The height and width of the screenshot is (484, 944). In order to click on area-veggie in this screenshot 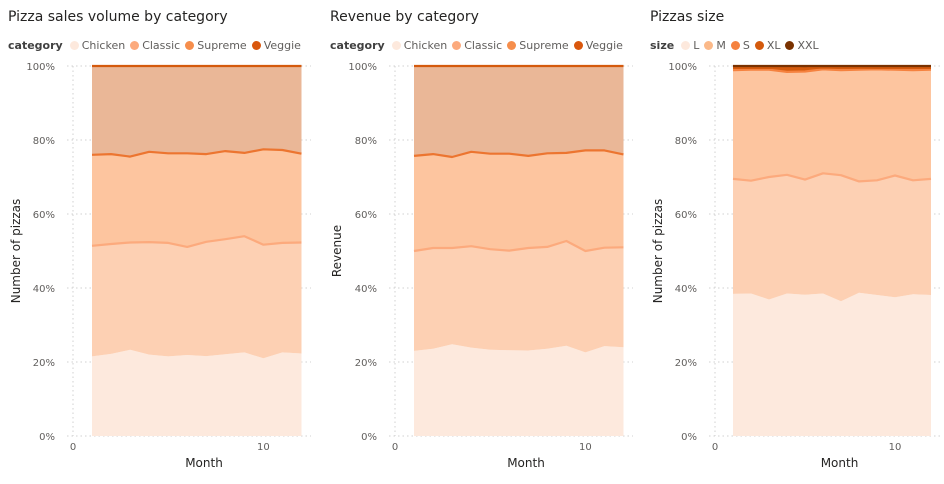, I will do `click(197, 111)`.